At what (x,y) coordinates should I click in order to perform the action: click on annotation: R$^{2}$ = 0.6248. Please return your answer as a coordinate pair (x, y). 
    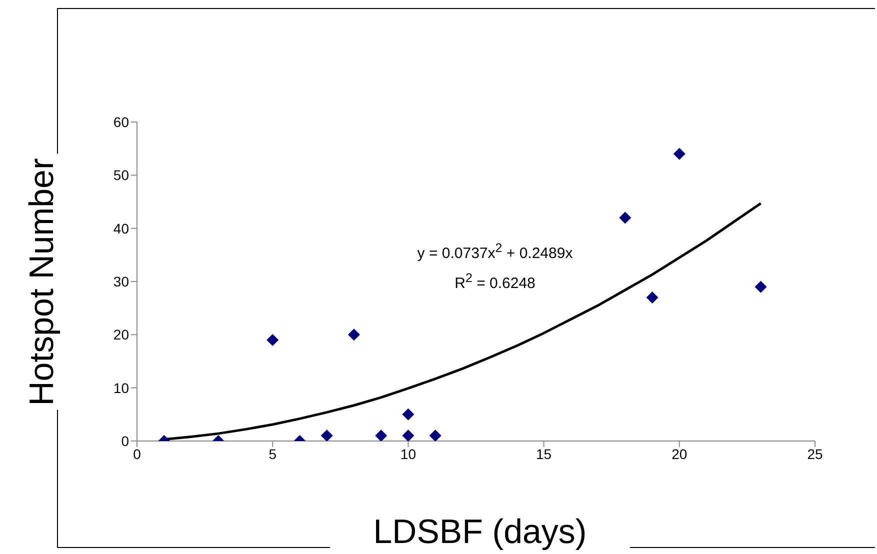
    Looking at the image, I should click on (495, 282).